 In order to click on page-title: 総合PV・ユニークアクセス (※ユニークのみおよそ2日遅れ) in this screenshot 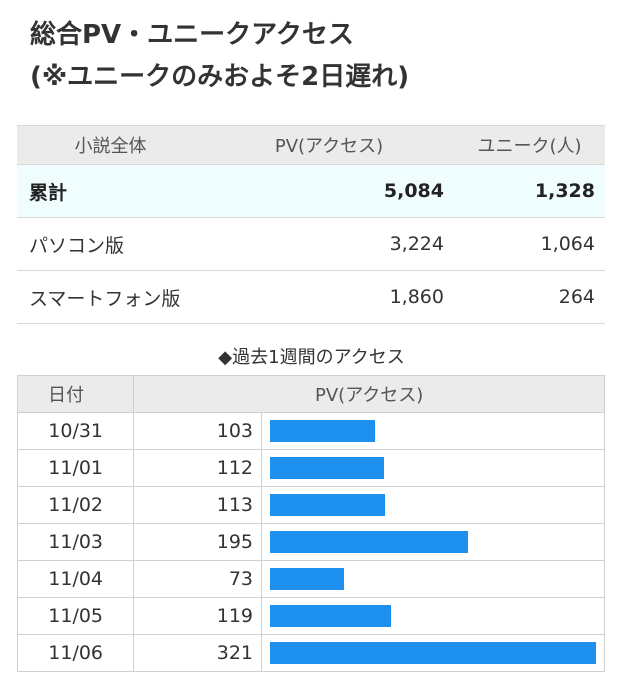, I will do `click(219, 56)`.